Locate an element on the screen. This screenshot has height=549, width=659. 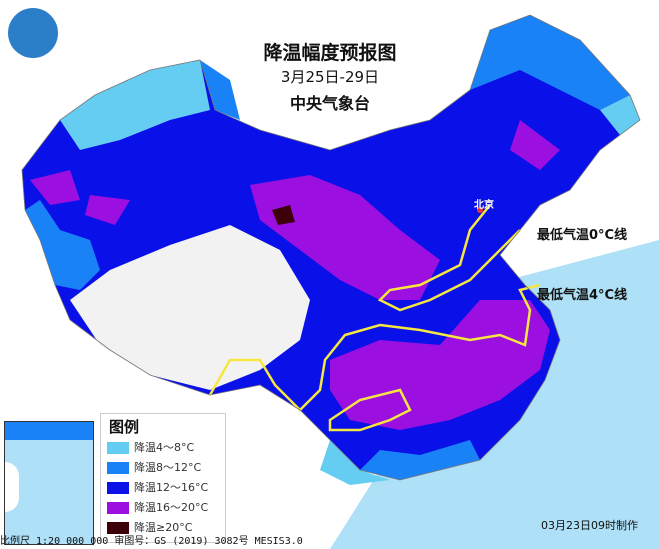
legend-label: 降温4～8°C is located at coordinates (164, 447).